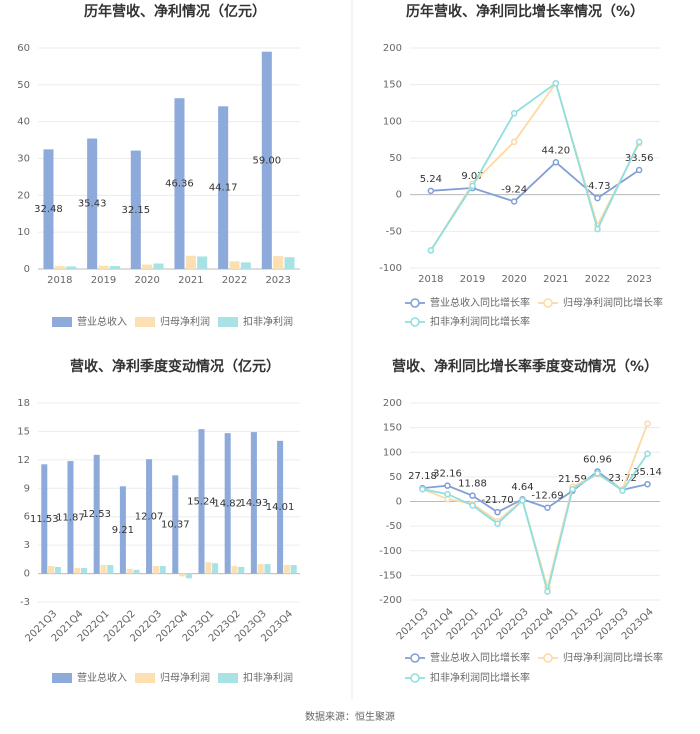  Describe the element at coordinates (480, 321) in the screenshot. I see `legend-label: 扣非净利润同比增长率` at that location.